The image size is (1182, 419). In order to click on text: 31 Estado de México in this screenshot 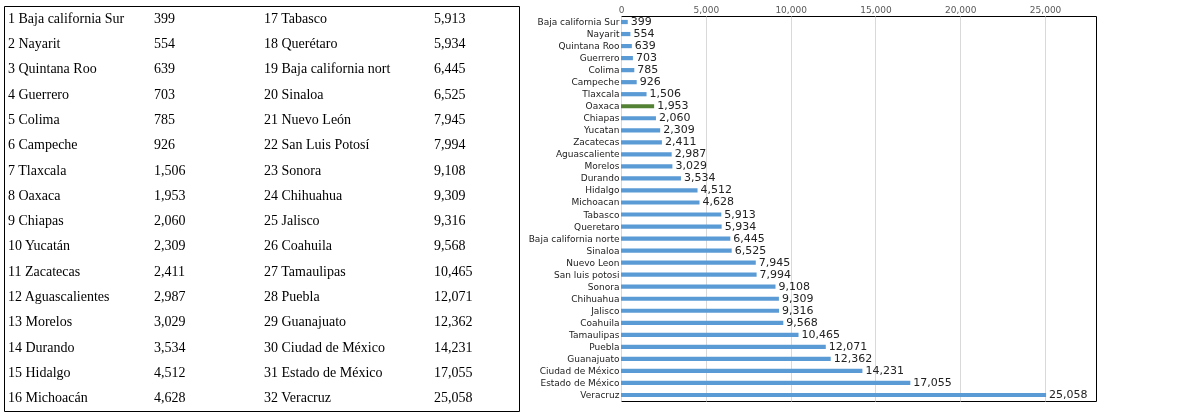, I will do `click(323, 373)`.